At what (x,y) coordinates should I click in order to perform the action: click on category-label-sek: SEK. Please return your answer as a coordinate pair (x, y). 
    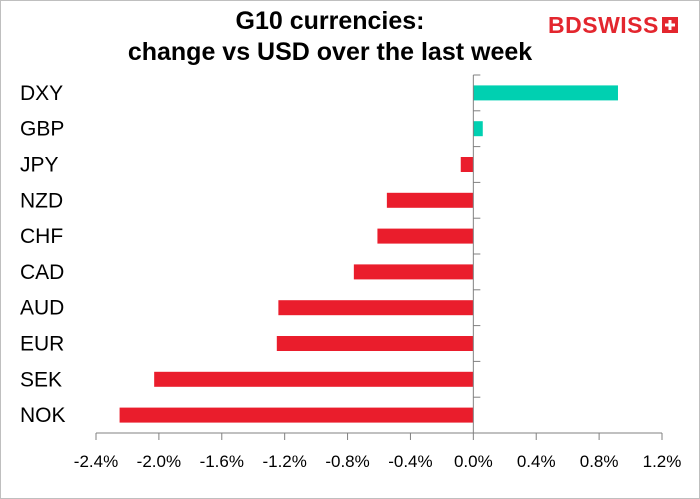
    Looking at the image, I should click on (41, 379).